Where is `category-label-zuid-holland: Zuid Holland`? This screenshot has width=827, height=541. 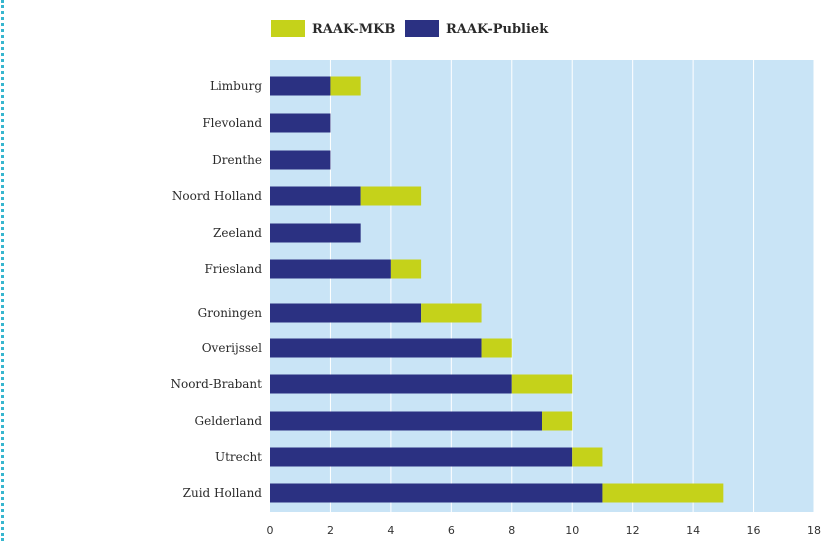 category-label-zuid-holland: Zuid Holland is located at coordinates (223, 493).